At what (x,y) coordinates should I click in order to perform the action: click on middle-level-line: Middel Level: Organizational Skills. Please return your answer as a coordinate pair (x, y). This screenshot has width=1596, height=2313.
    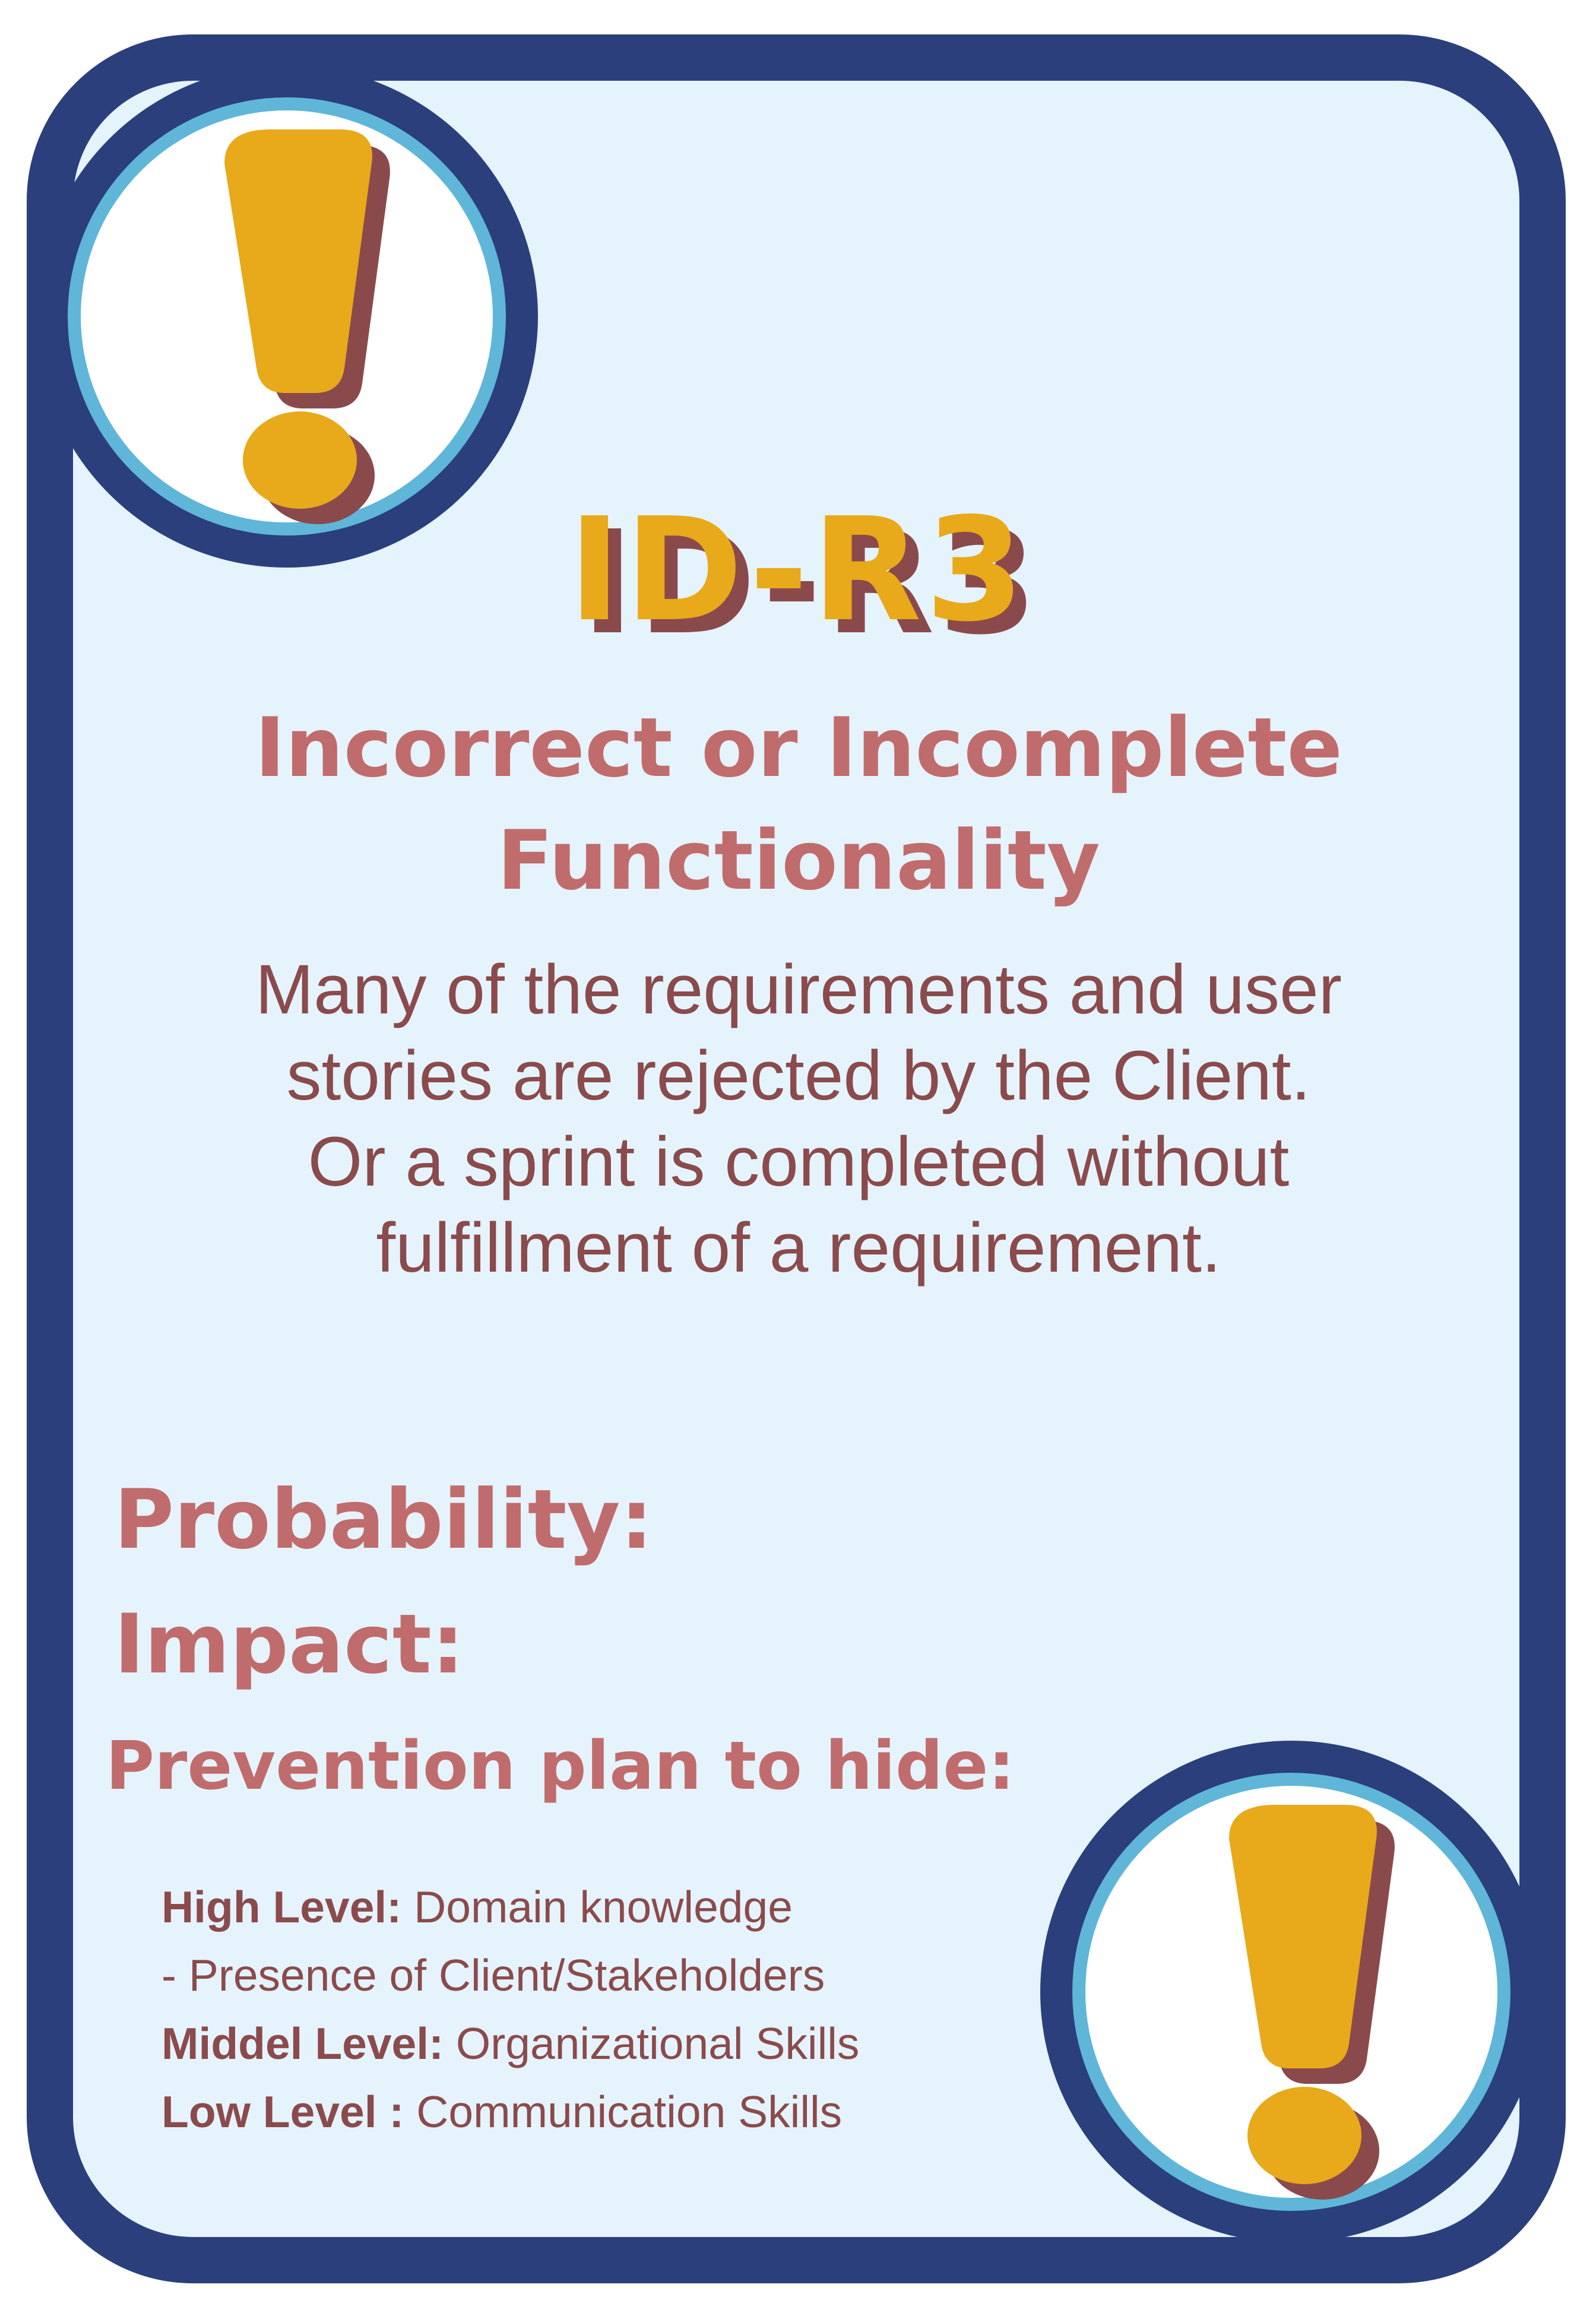
    Looking at the image, I should click on (607, 2044).